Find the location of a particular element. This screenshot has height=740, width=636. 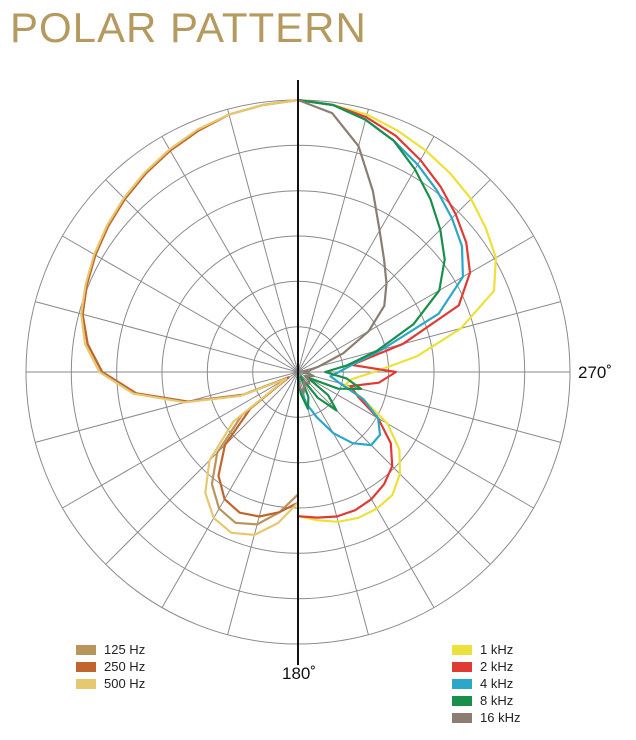

legend-item: 16 kHz is located at coordinates (486, 717).